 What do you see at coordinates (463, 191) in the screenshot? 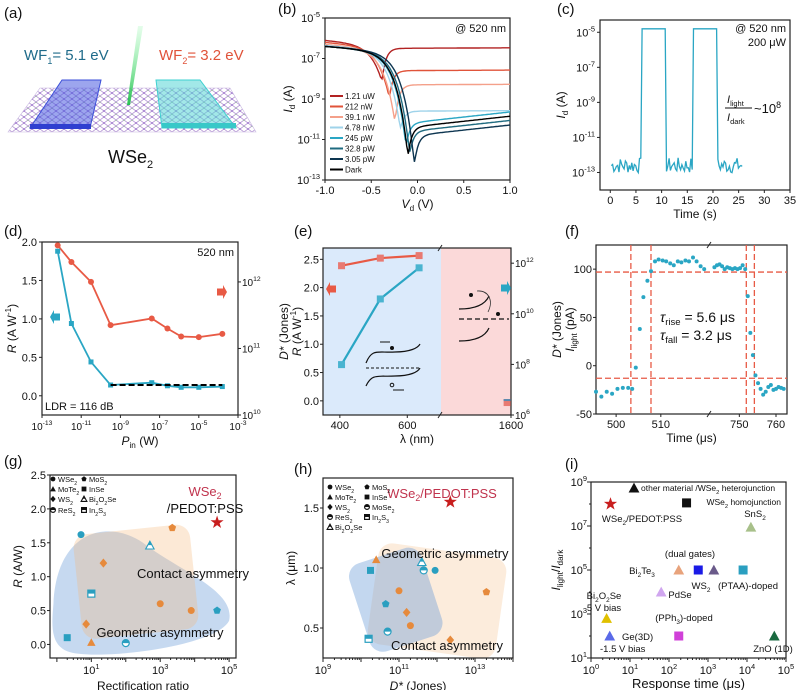
I see `x-tick-label: 0.5` at bounding box center [463, 191].